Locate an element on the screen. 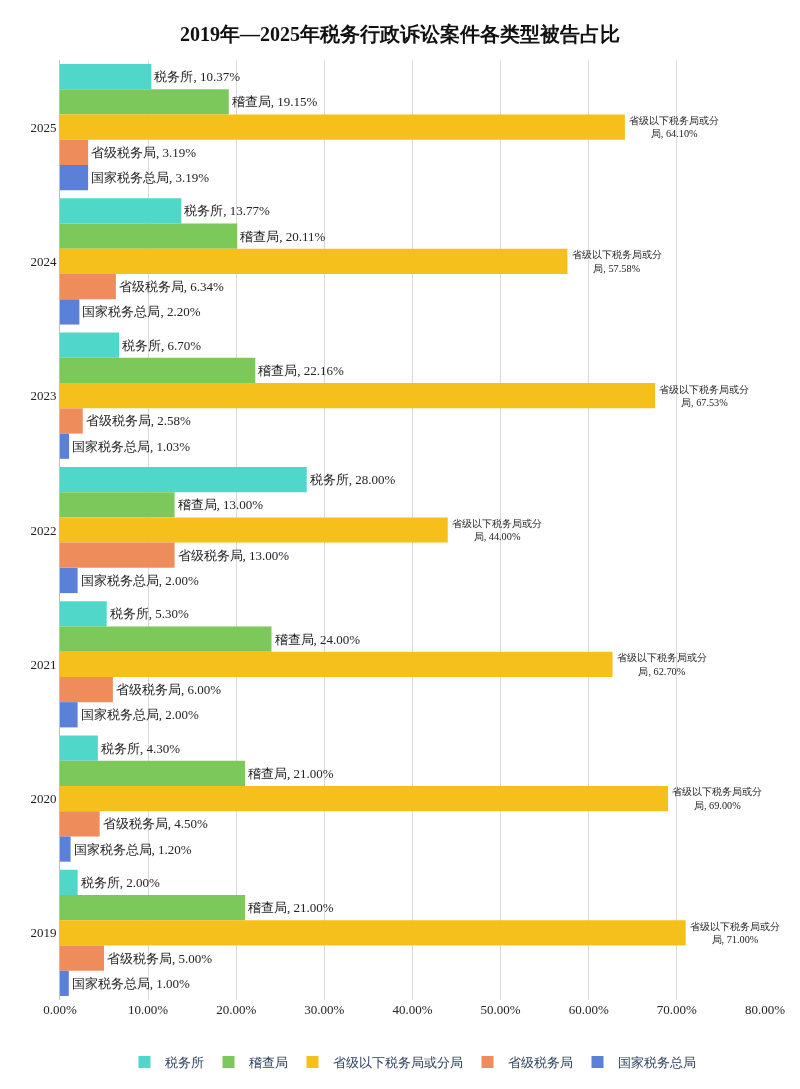 The image size is (800, 1089). legend-label: 省级以下税务局或分局 is located at coordinates (397, 1063).